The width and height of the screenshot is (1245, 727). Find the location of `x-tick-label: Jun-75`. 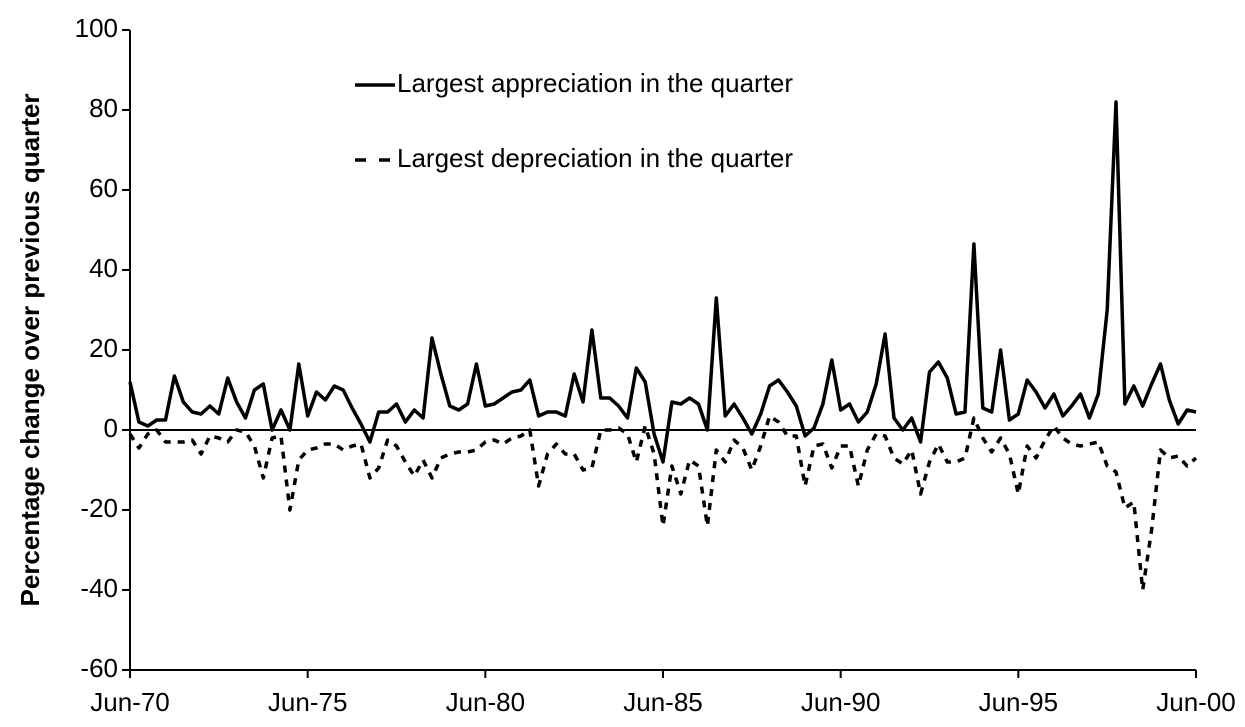

x-tick-label: Jun-75 is located at coordinates (308, 702).